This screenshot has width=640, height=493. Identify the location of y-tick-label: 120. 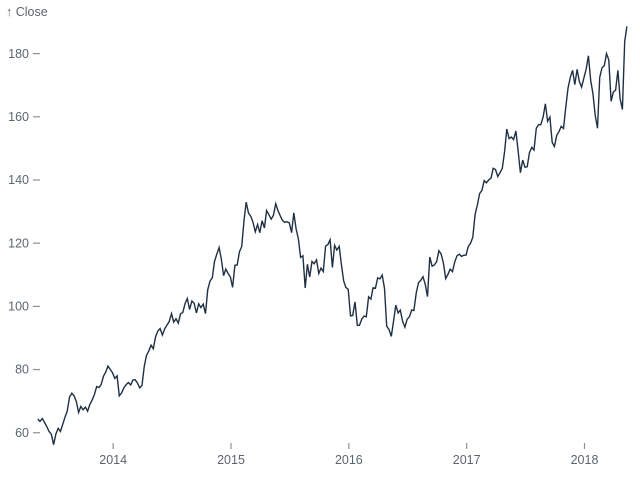
(18, 243).